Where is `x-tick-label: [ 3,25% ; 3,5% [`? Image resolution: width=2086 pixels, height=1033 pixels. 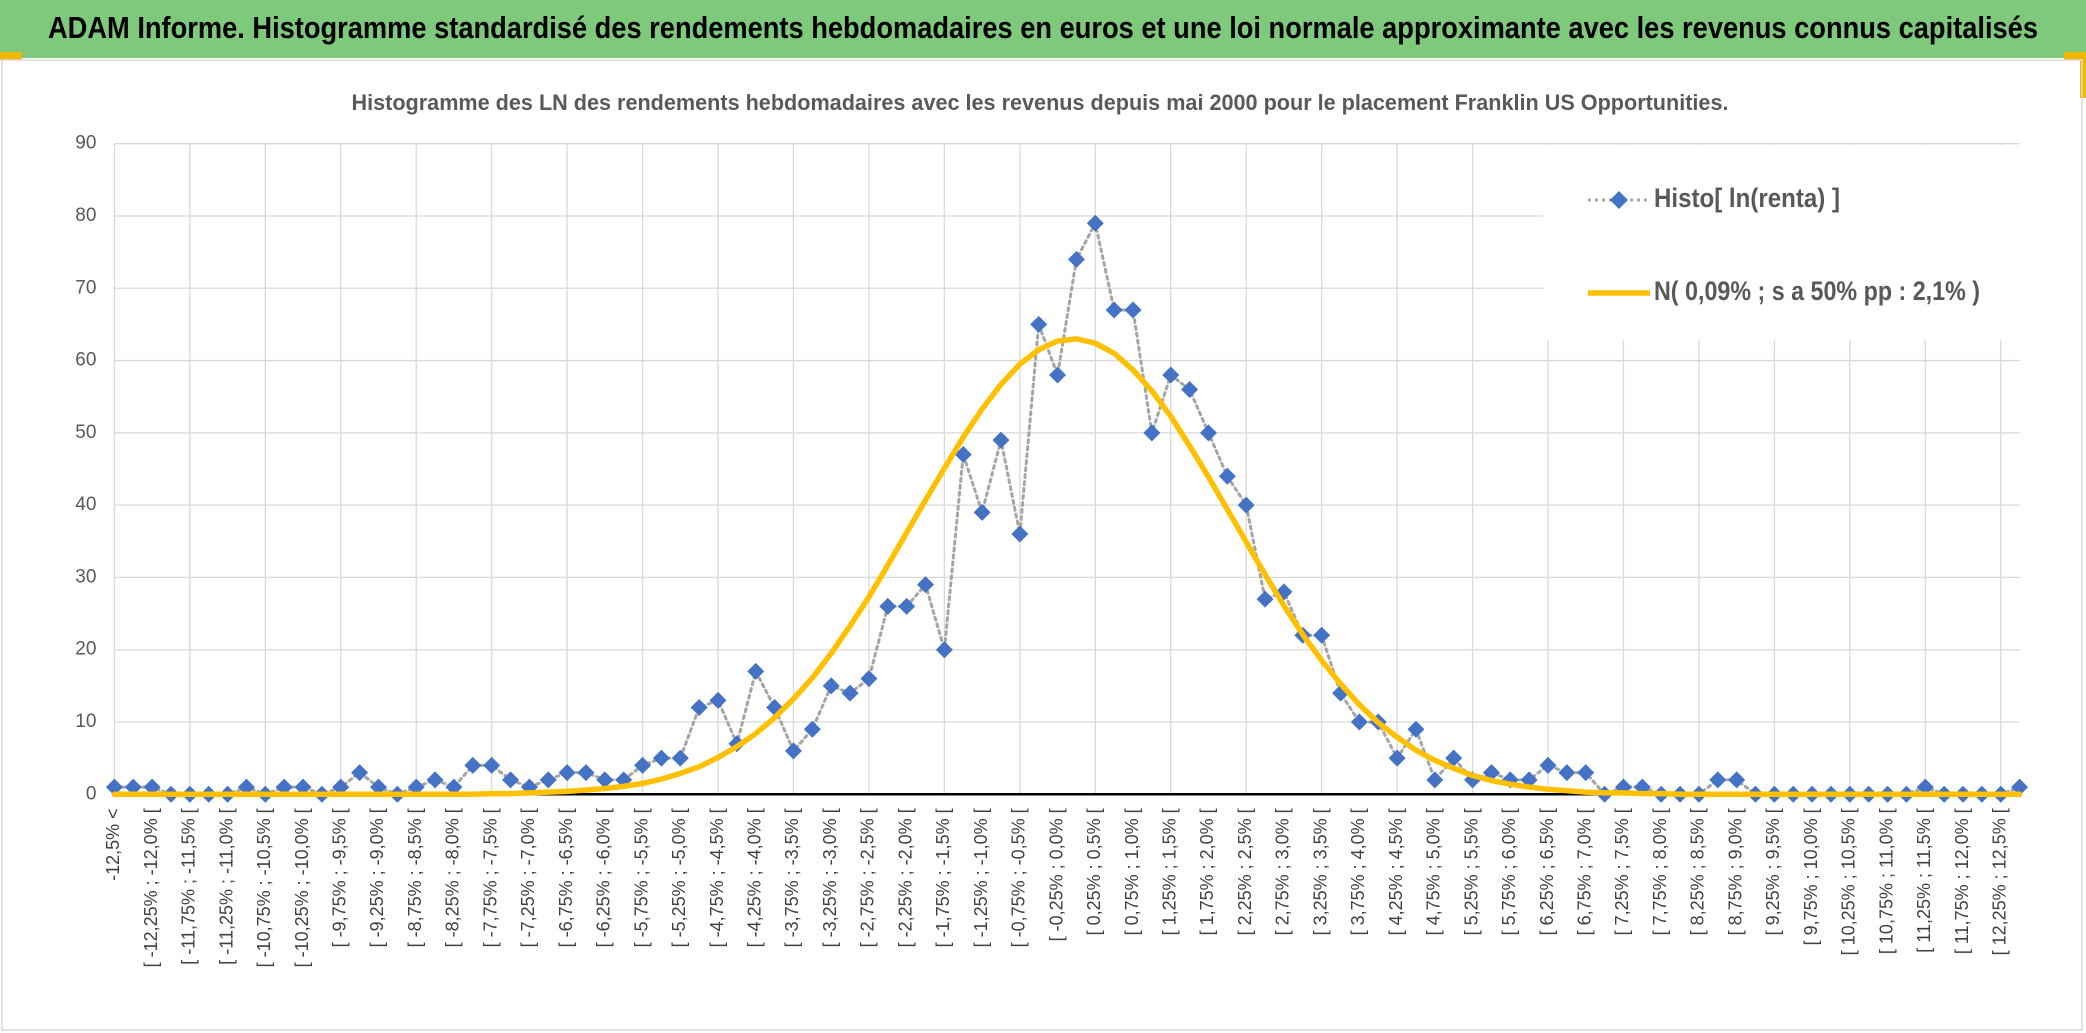 x-tick-label: [ 3,25% ; 3,5% [ is located at coordinates (1320, 871).